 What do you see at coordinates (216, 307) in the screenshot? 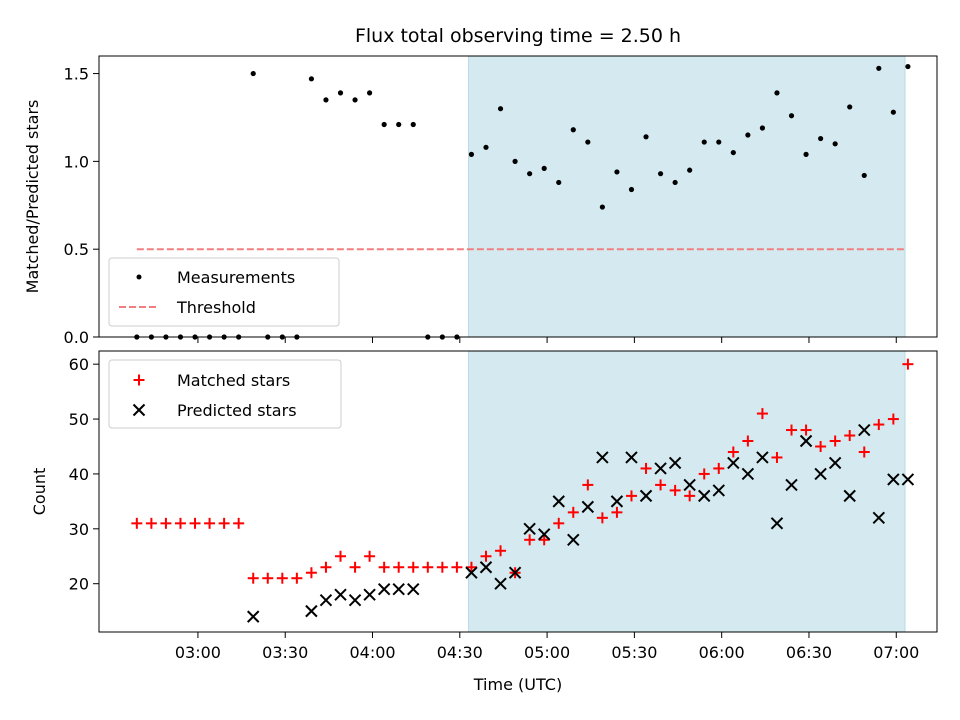
I see `legend-label-threshold: Threshold` at bounding box center [216, 307].